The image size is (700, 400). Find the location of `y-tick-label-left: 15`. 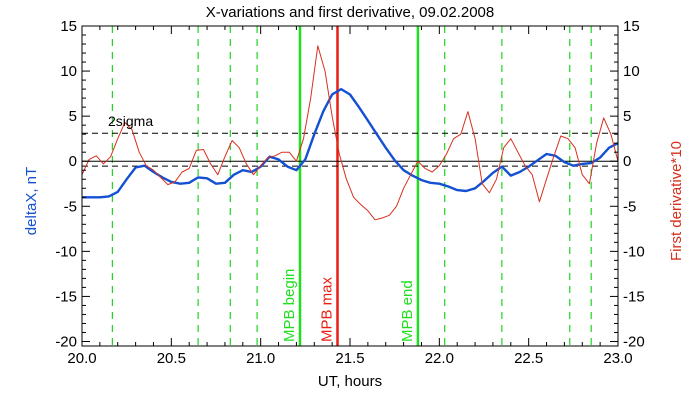

y-tick-label-left: 15 is located at coordinates (68, 26).